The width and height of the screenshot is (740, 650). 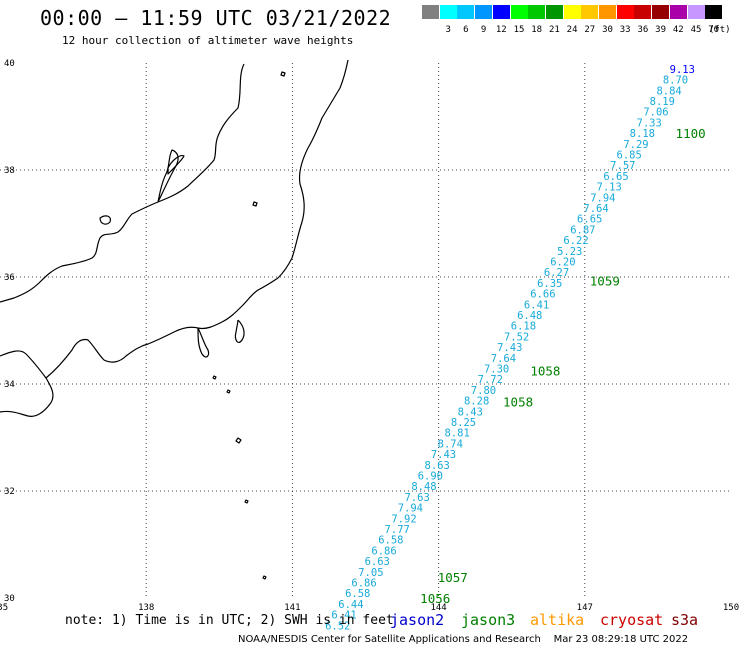 What do you see at coordinates (168, 176) in the screenshot?
I see `coastline-noto` at bounding box center [168, 176].